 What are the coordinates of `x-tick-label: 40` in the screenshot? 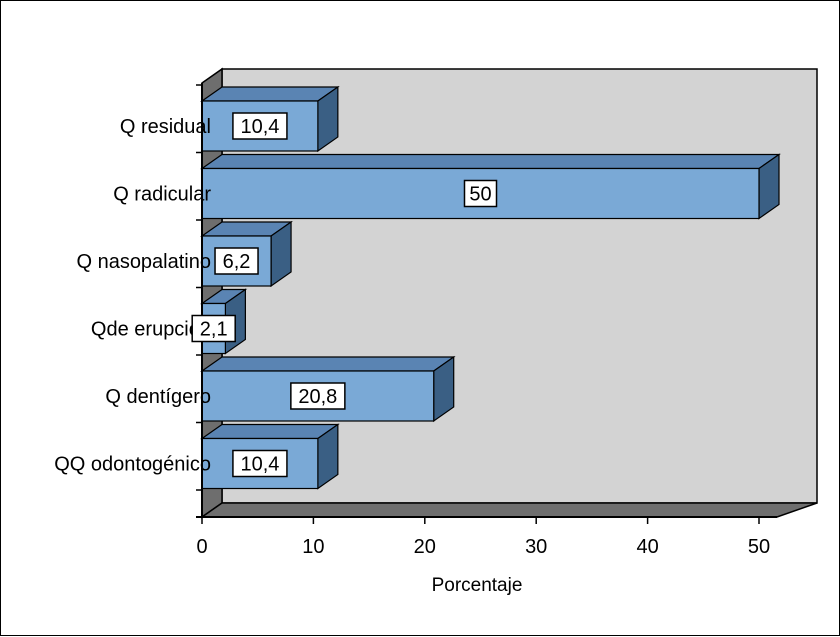 It's located at (647, 547).